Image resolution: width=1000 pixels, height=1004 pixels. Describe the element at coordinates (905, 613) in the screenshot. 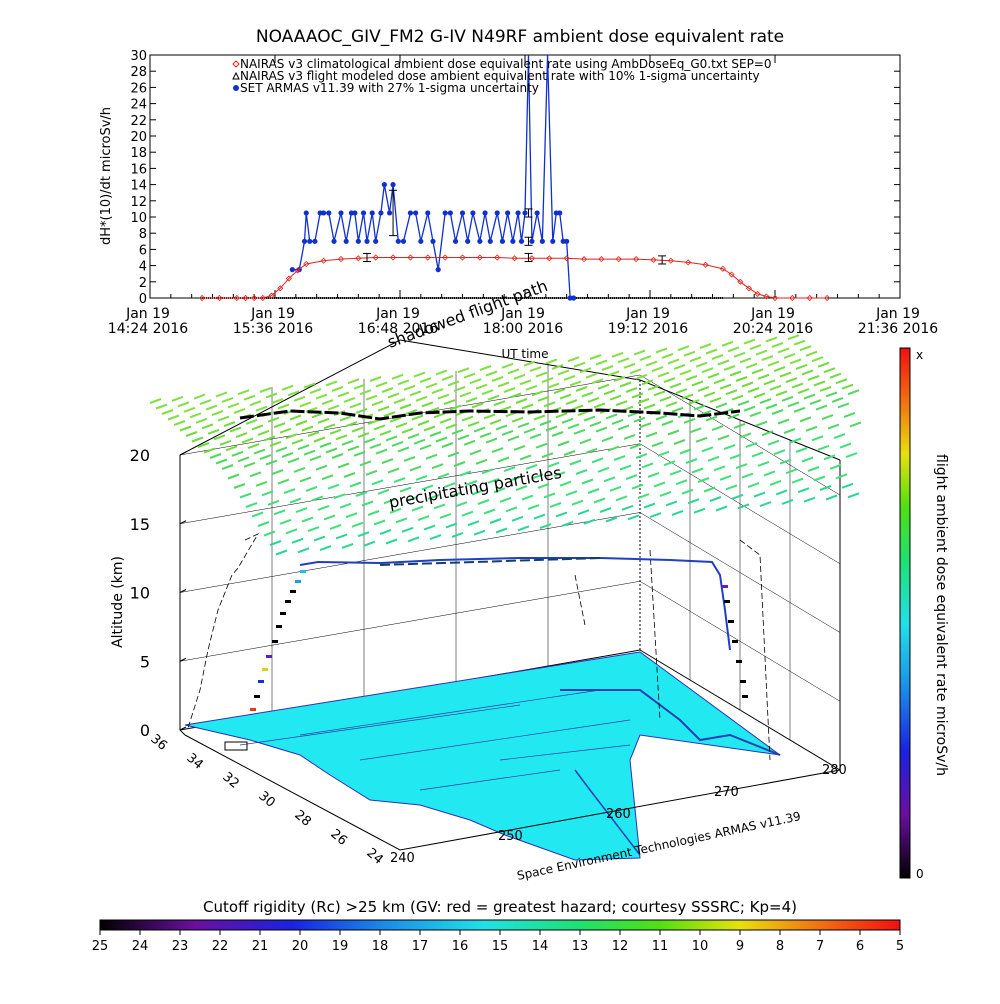

I see `dose-colorbar` at that location.